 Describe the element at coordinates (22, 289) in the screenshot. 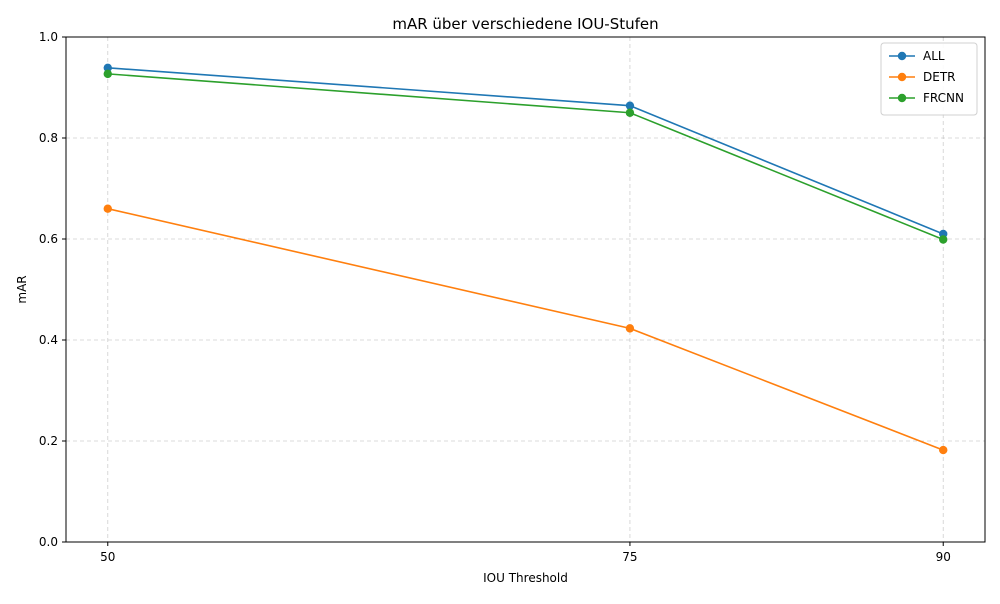

I see `y-axis-title: mAR` at that location.